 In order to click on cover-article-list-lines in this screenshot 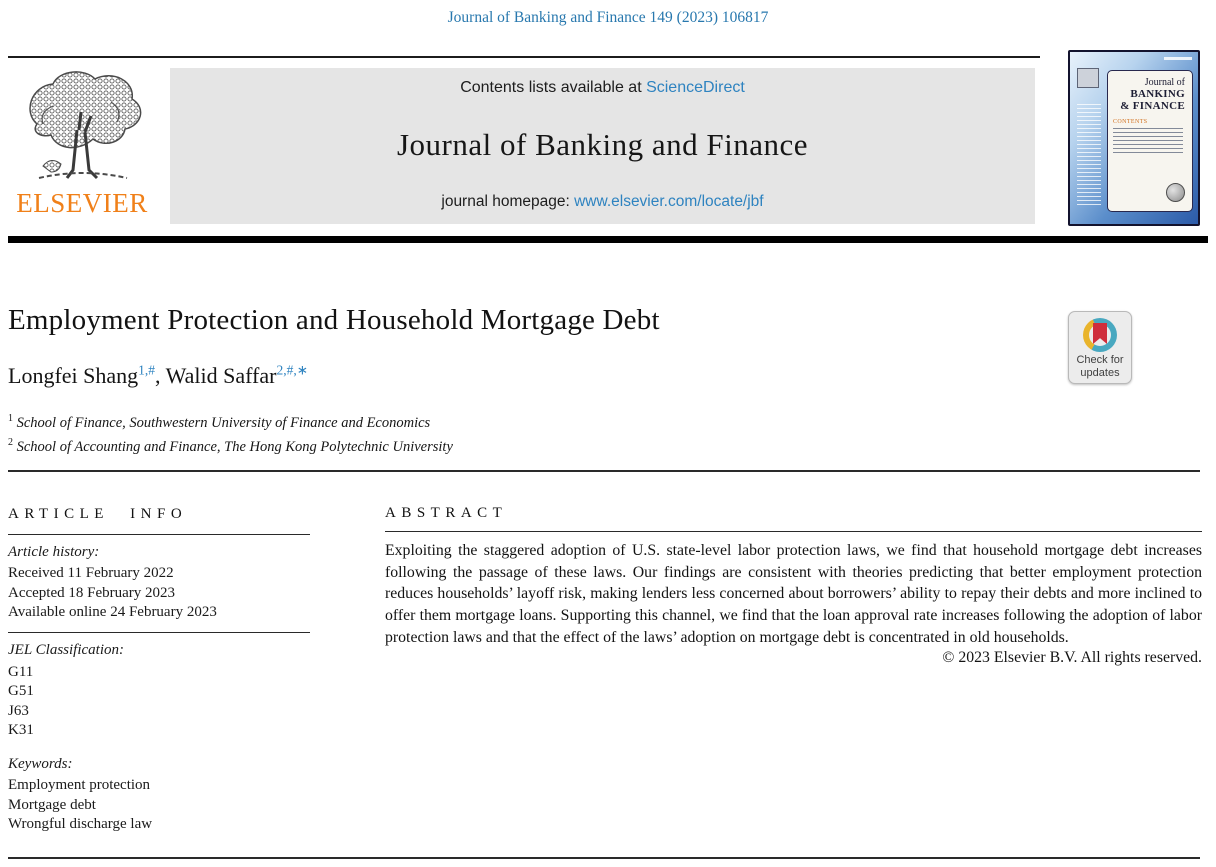, I will do `click(1148, 141)`.